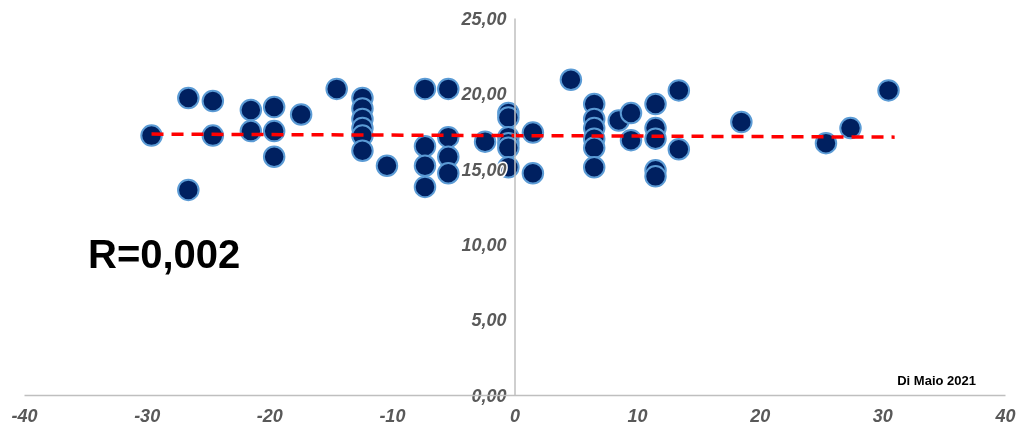 The width and height of the screenshot is (1025, 445). I want to click on y-tick-label: 20,00, so click(483, 94).